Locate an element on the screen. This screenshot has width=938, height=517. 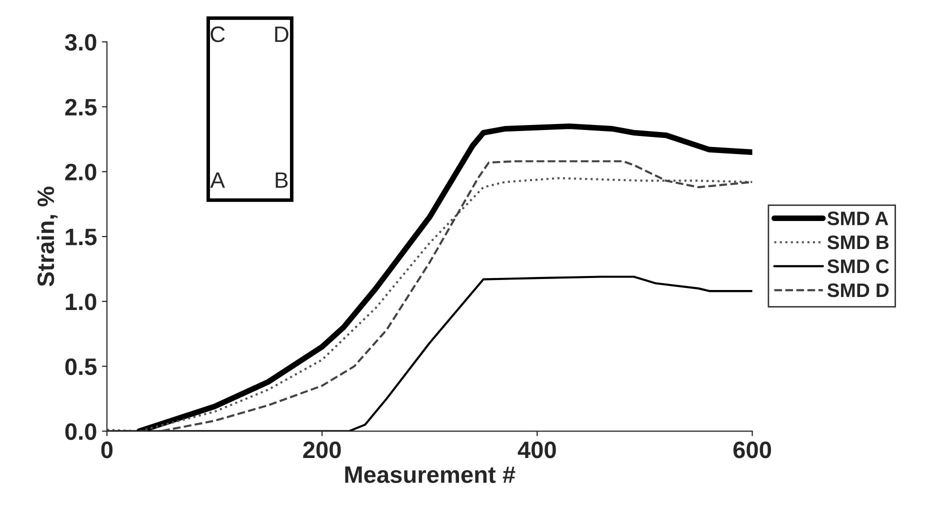
y-tick-label: 3.0 is located at coordinates (80, 42).